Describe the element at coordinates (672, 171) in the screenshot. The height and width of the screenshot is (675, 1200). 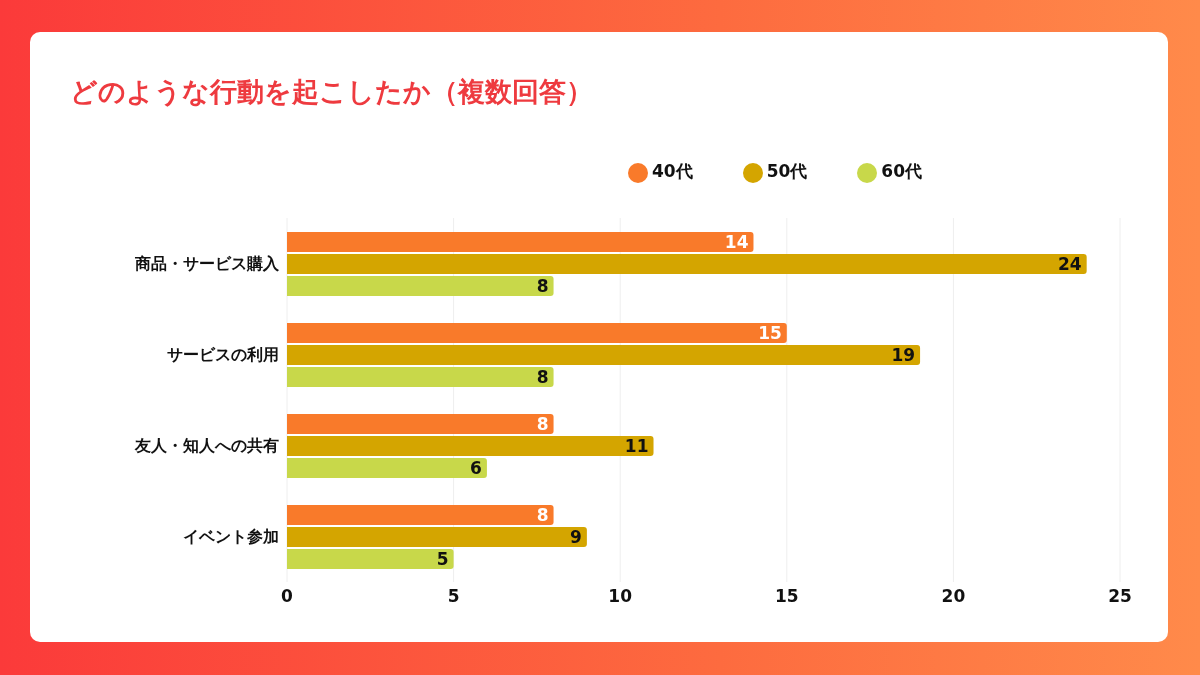
I see `legend-label: 40代` at that location.